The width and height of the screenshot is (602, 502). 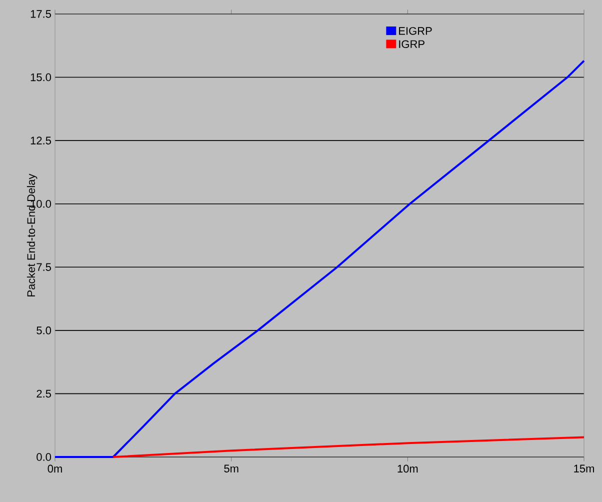 I want to click on line-series, so click(x=348, y=447).